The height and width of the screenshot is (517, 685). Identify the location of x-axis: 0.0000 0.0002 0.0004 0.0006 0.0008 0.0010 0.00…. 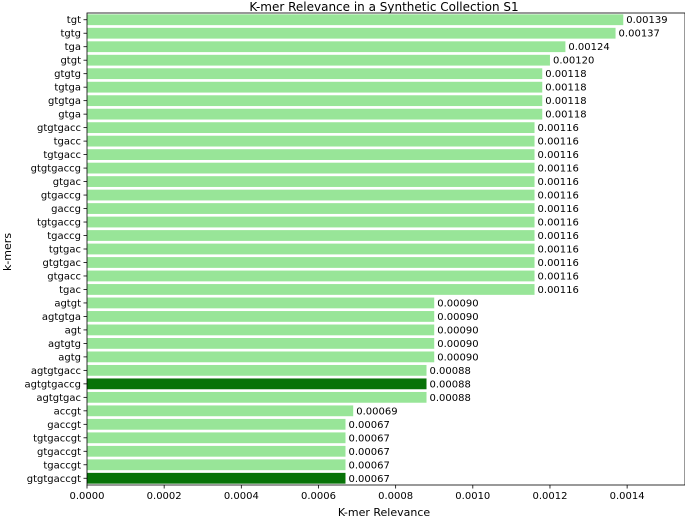
(357, 493).